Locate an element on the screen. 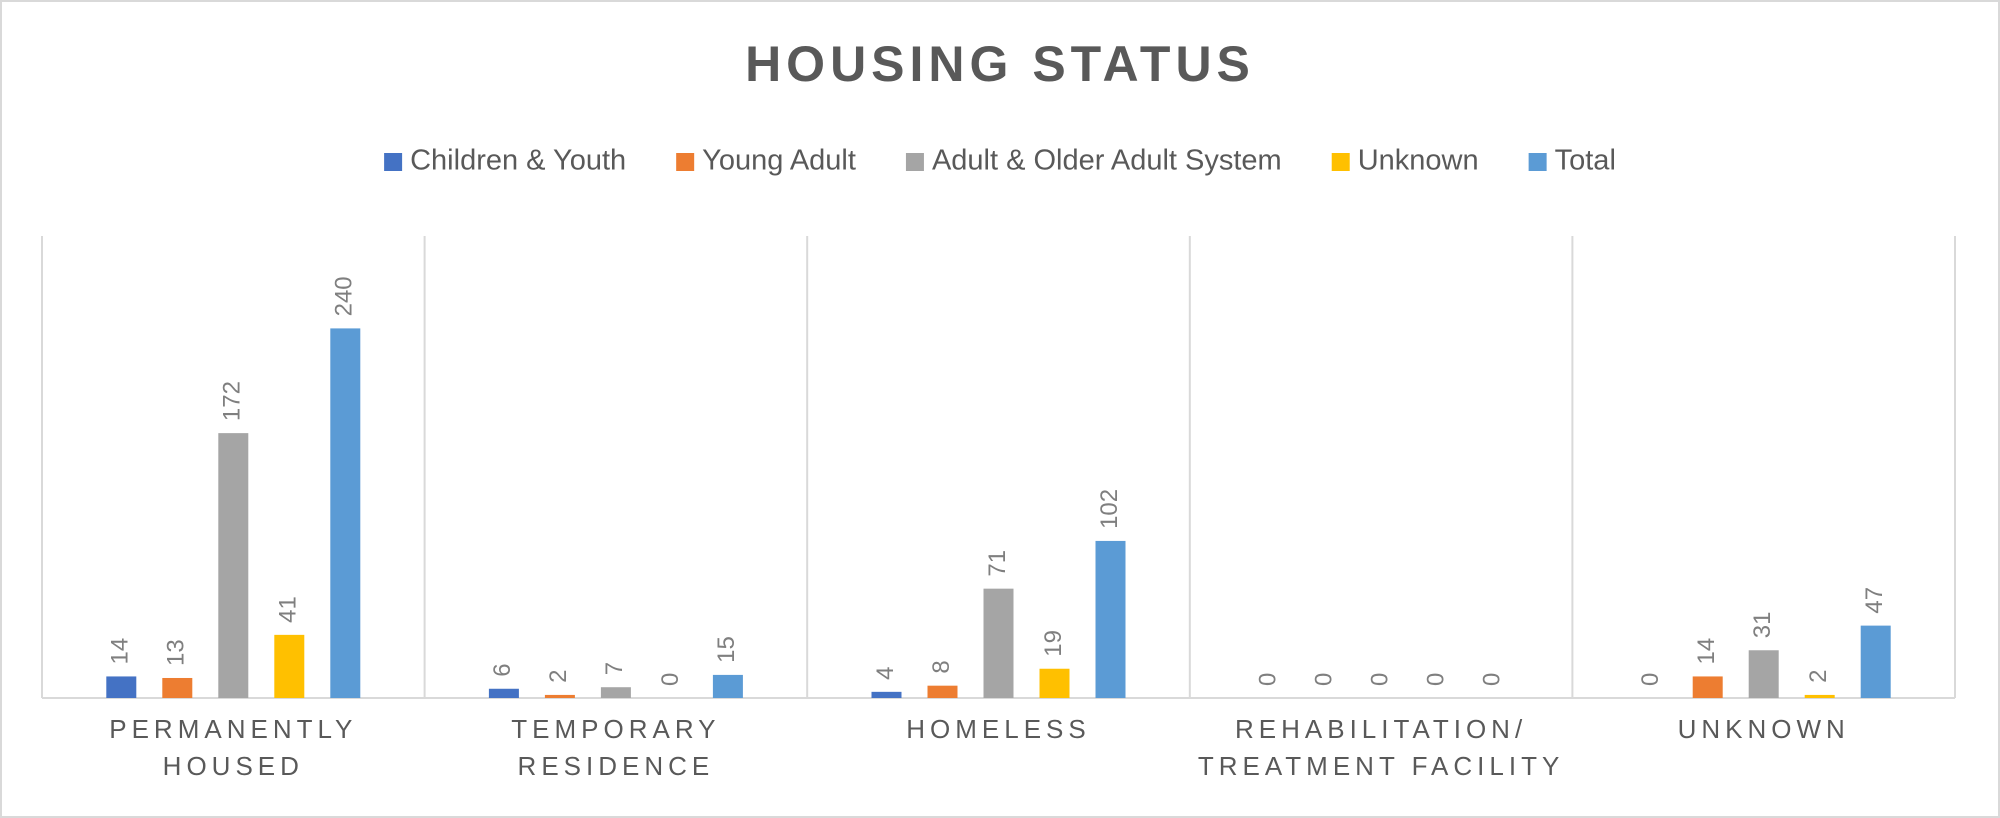 This screenshot has height=818, width=2000. x-tick-label: HOMELESS is located at coordinates (998, 729).